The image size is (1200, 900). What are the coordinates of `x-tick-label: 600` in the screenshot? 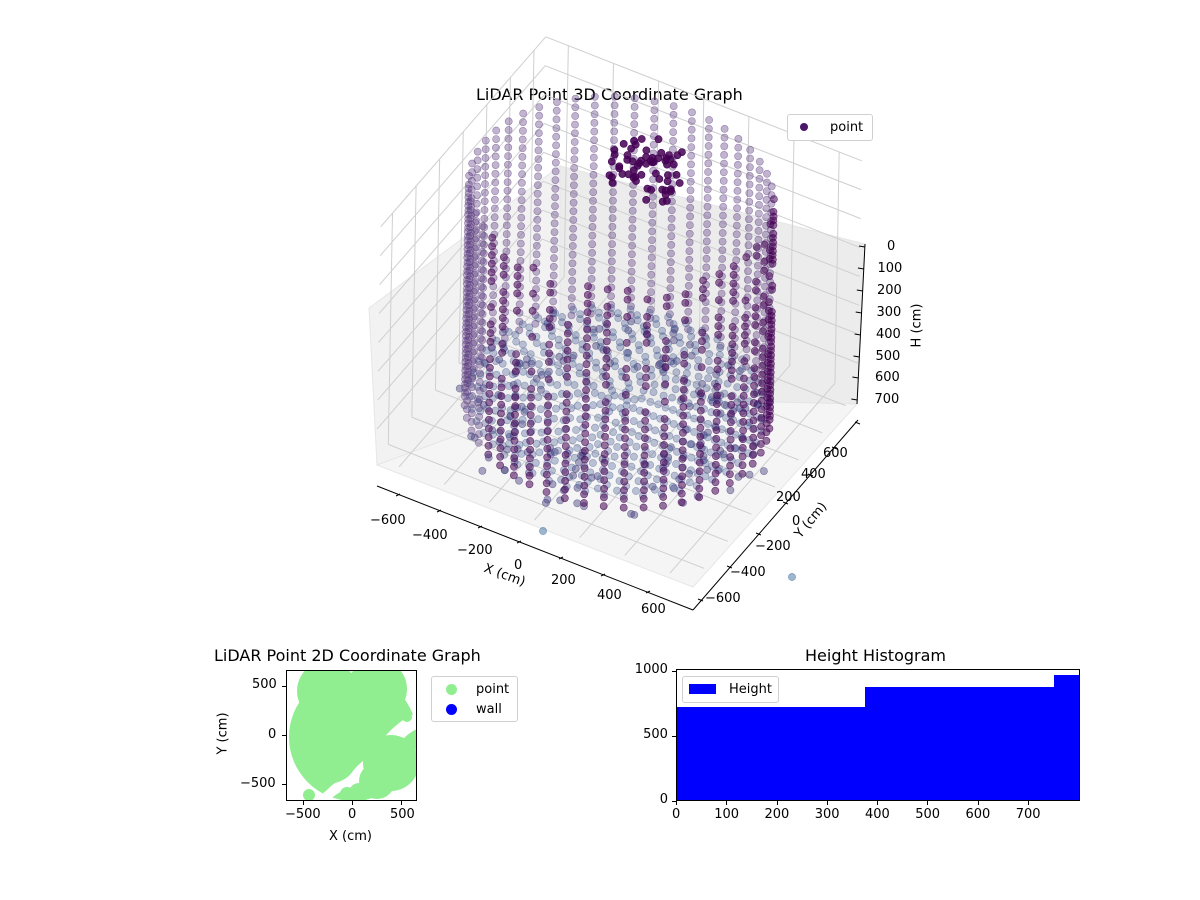 It's located at (978, 814).